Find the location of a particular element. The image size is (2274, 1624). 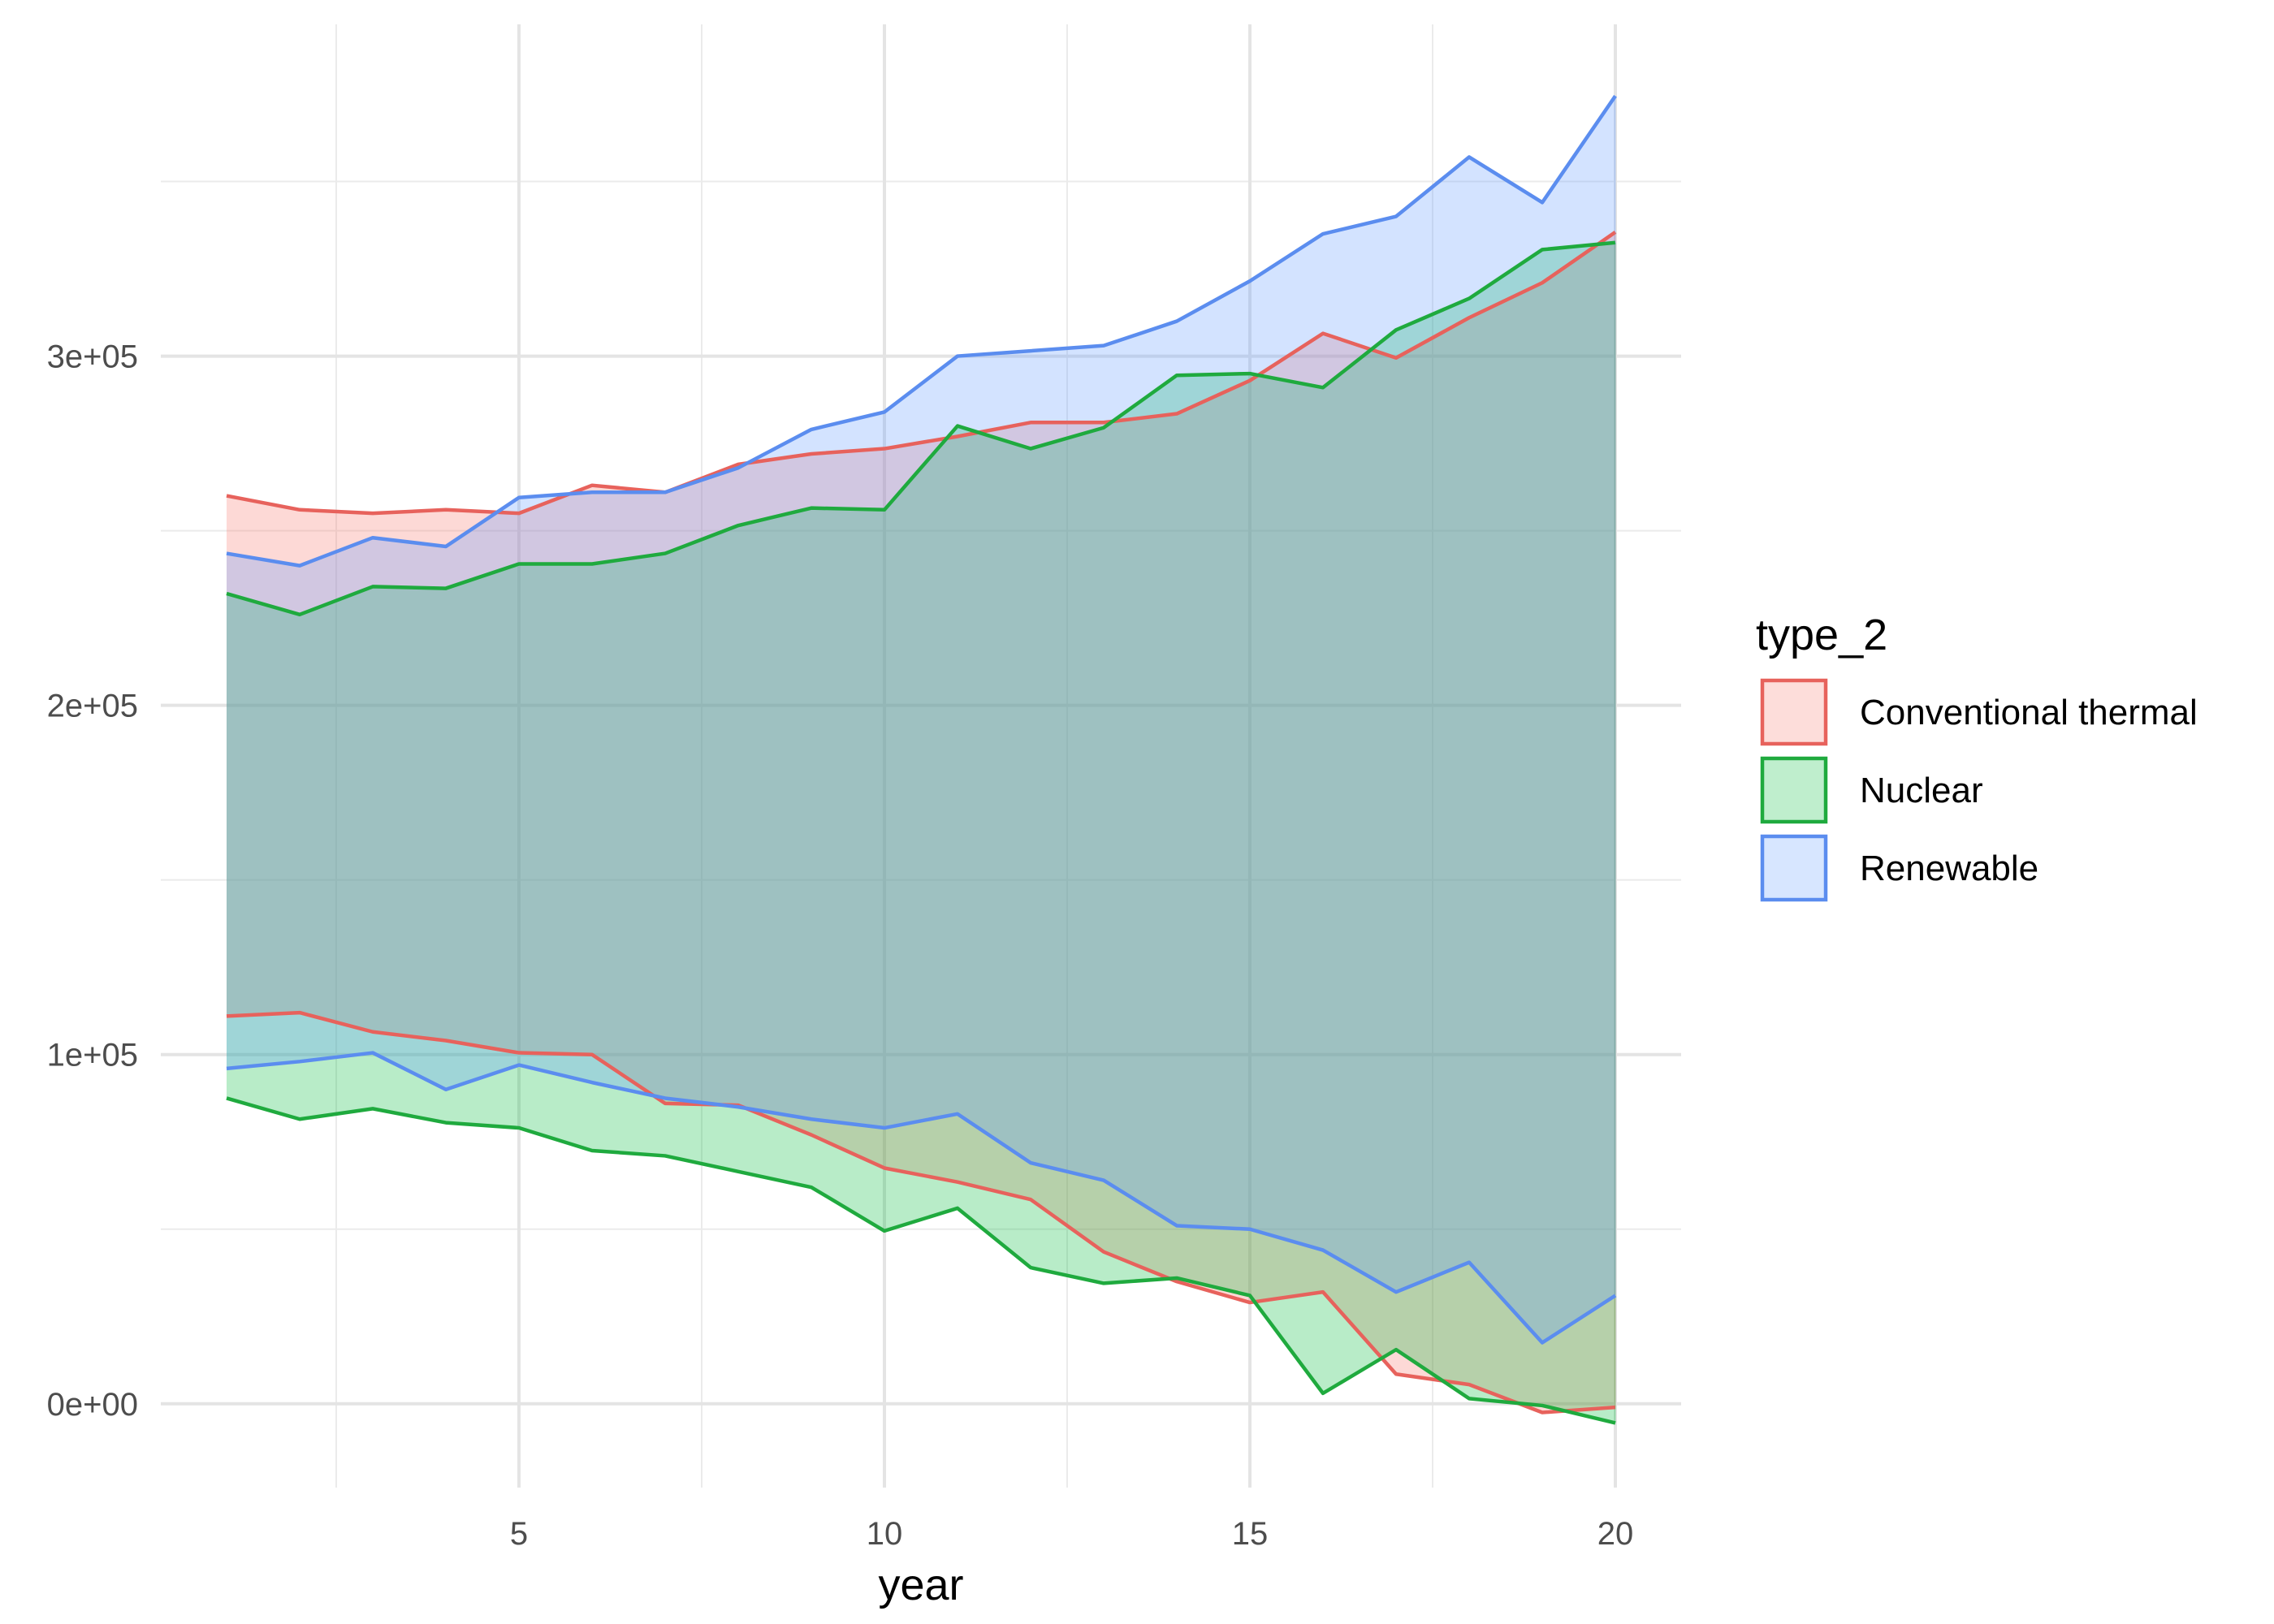

x-axis-title: year is located at coordinates (921, 1585).